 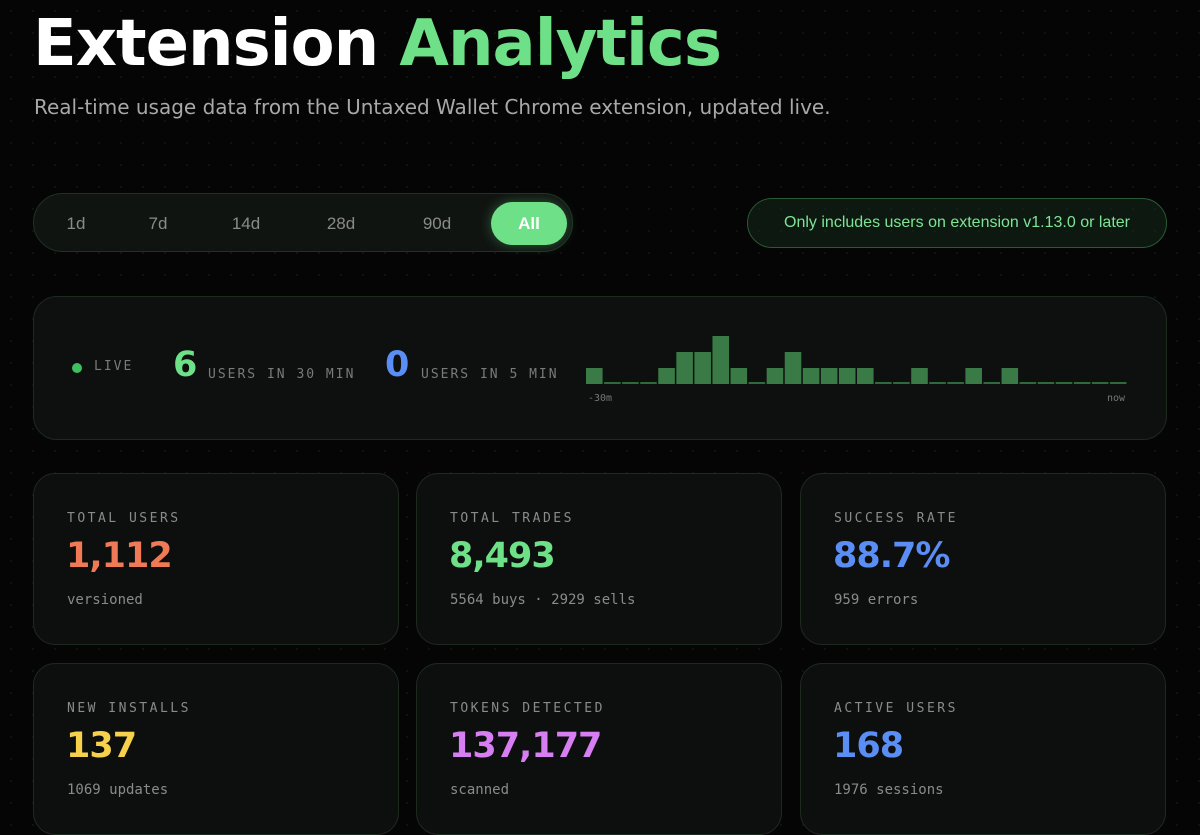 What do you see at coordinates (600, 398) in the screenshot?
I see `sparkline-axis-start: -30m` at bounding box center [600, 398].